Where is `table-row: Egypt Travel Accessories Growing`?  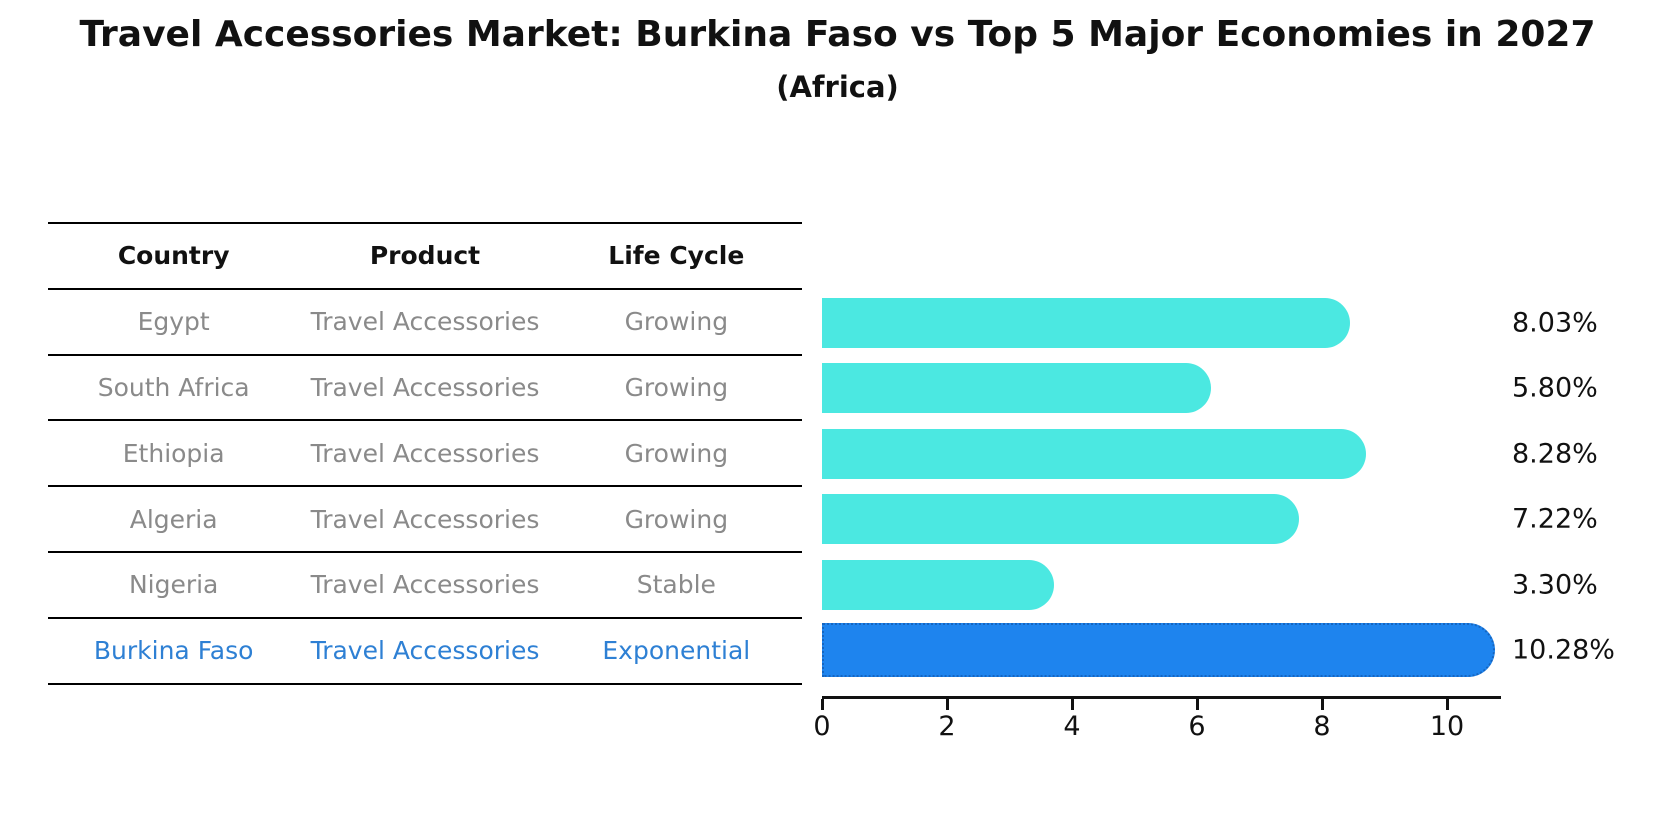
table-row: Egypt Travel Accessories Growing is located at coordinates (425, 323).